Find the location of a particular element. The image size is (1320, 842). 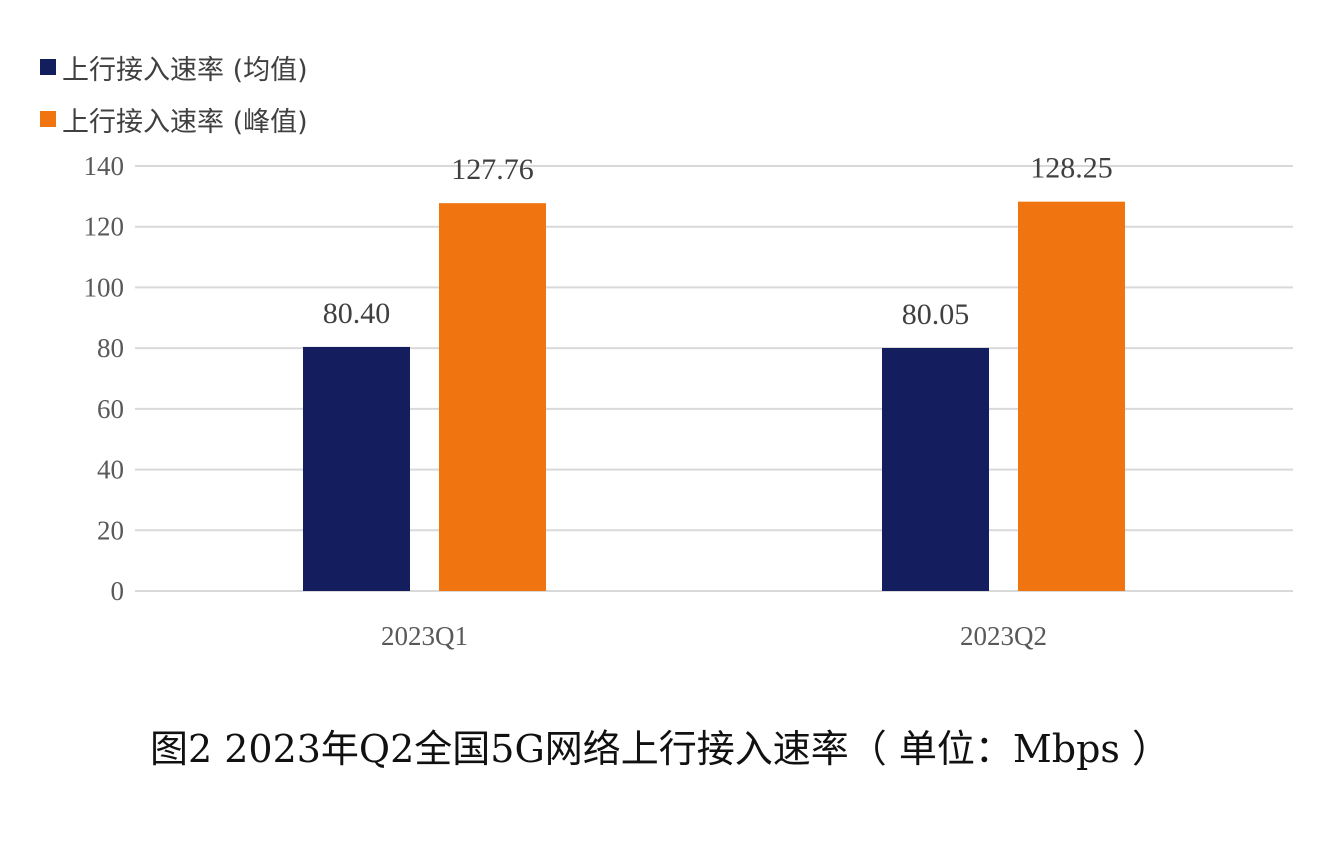

legend: 上行接入速率 (均值) 上行接入速率 (峰值) is located at coordinates (174, 104).